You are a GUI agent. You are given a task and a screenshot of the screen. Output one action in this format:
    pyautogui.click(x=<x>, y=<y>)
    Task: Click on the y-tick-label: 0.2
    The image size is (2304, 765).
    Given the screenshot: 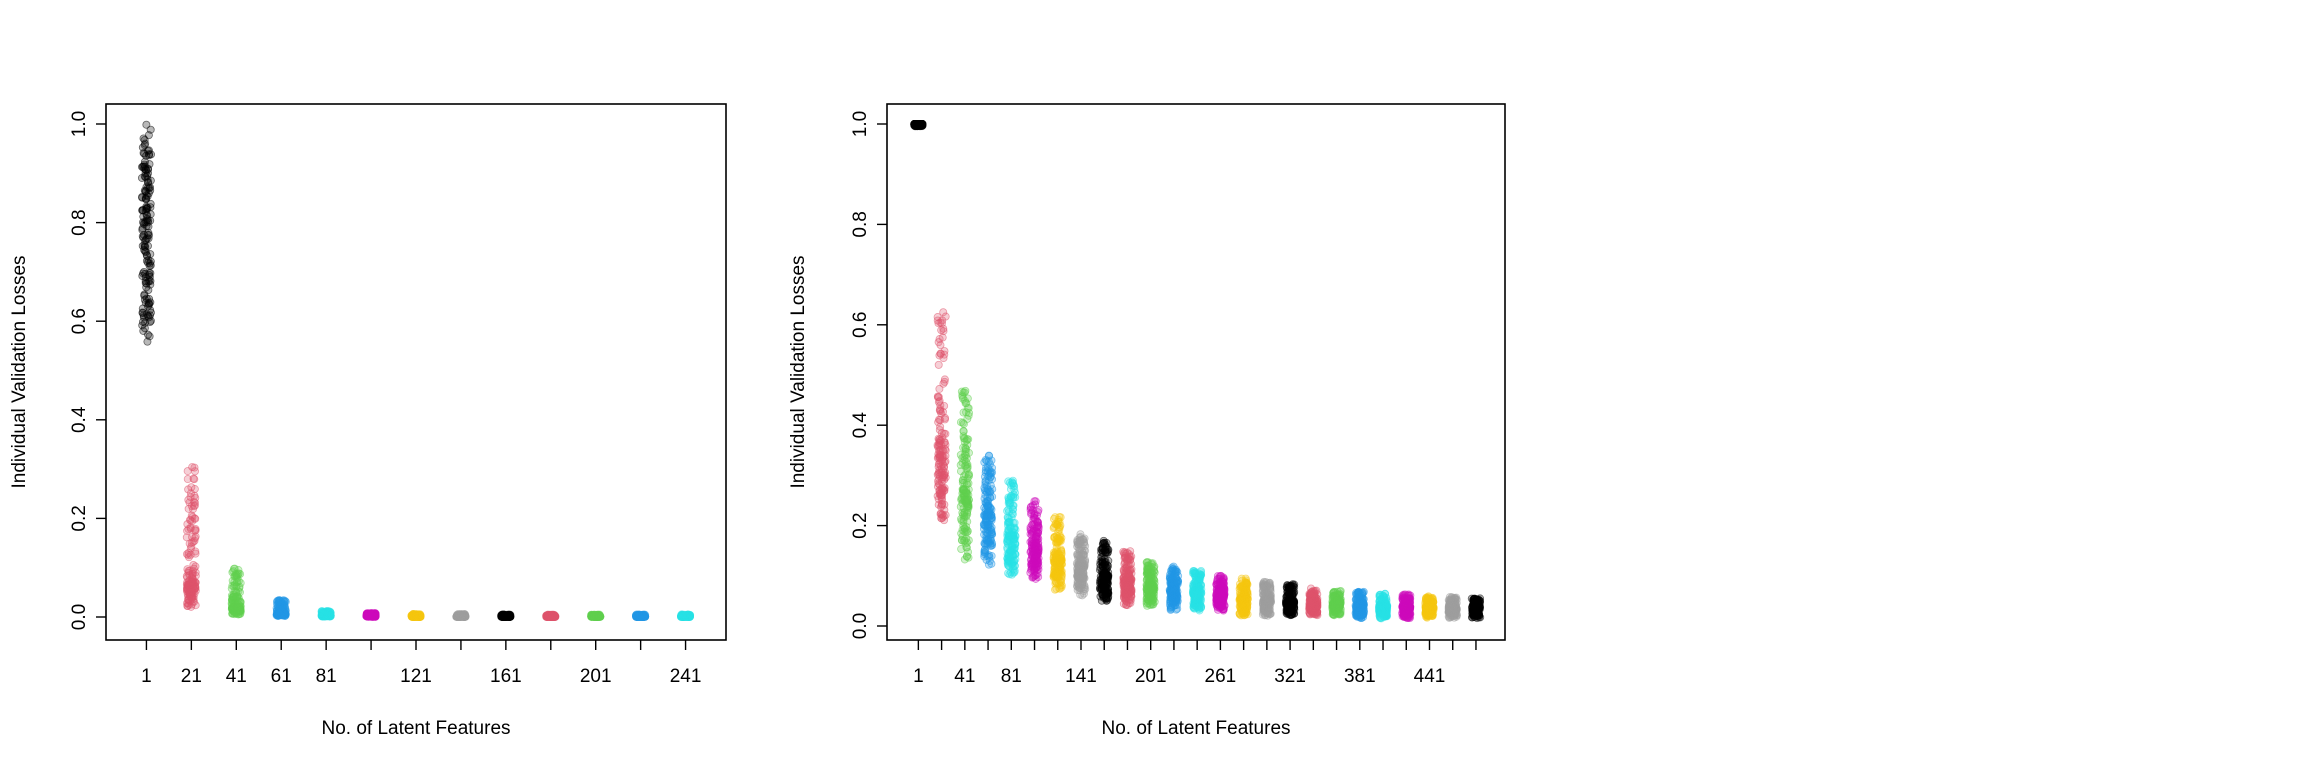 What is the action you would take?
    pyautogui.click(x=79, y=518)
    